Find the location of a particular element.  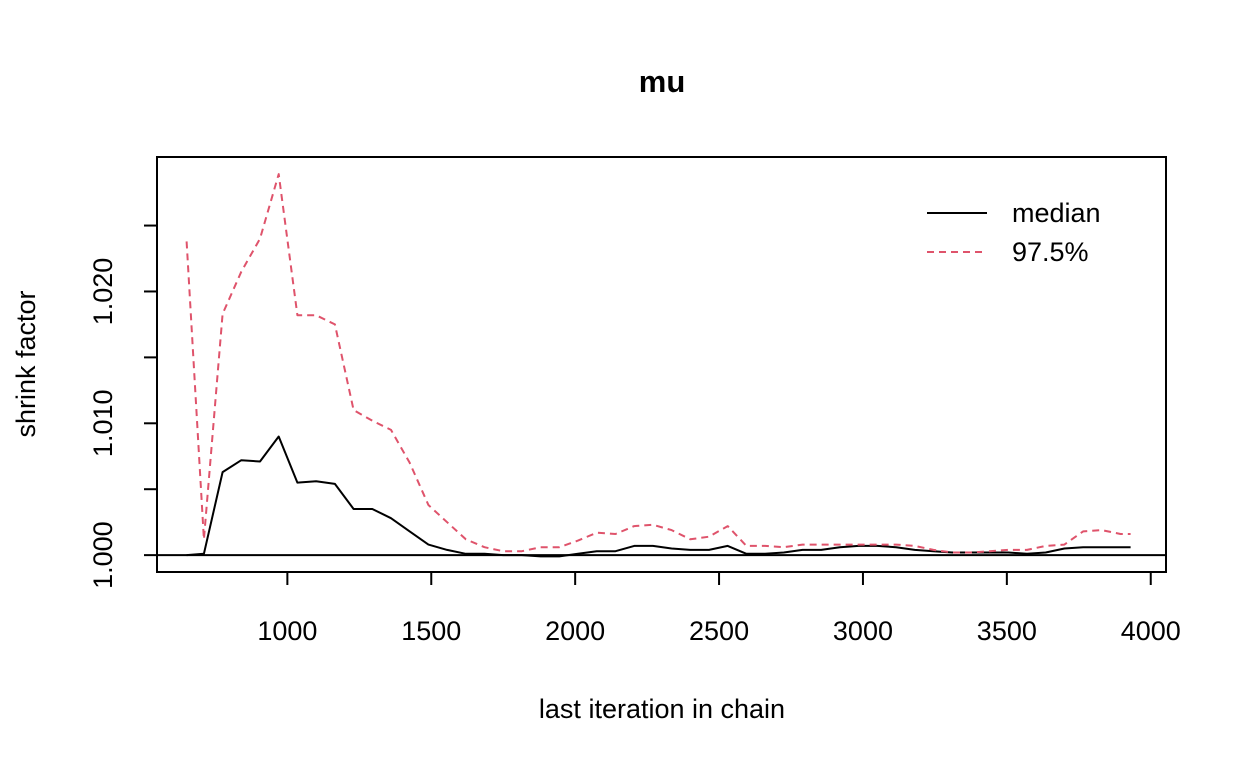

legend-label: median is located at coordinates (1056, 213).